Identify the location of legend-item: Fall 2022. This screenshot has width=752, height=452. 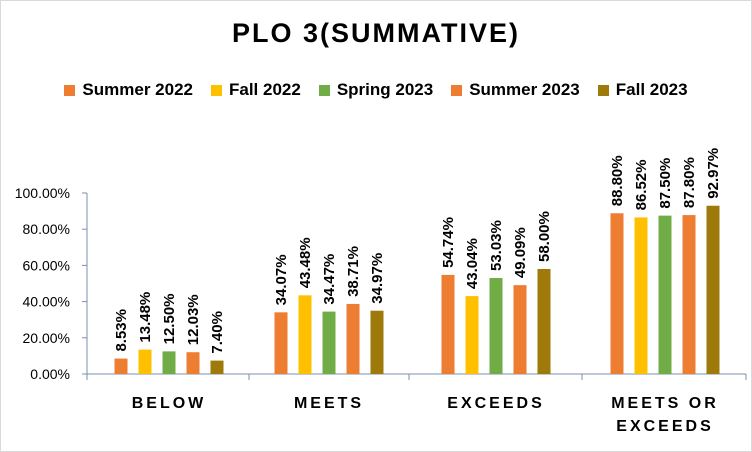
(255, 90).